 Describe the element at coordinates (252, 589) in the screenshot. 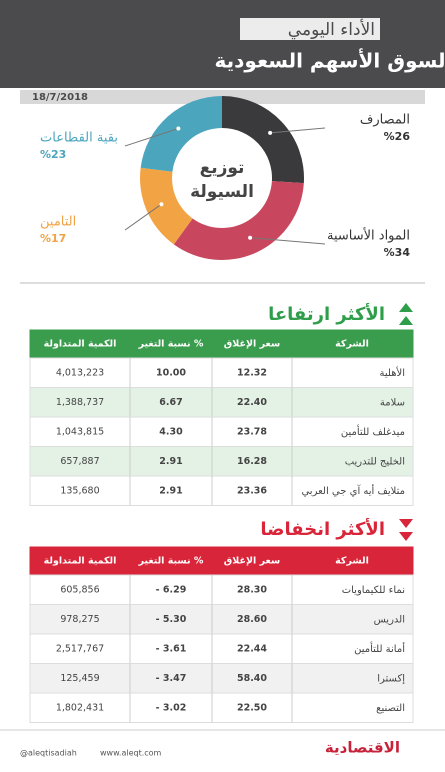

I see `table-cell: 28.30` at that location.